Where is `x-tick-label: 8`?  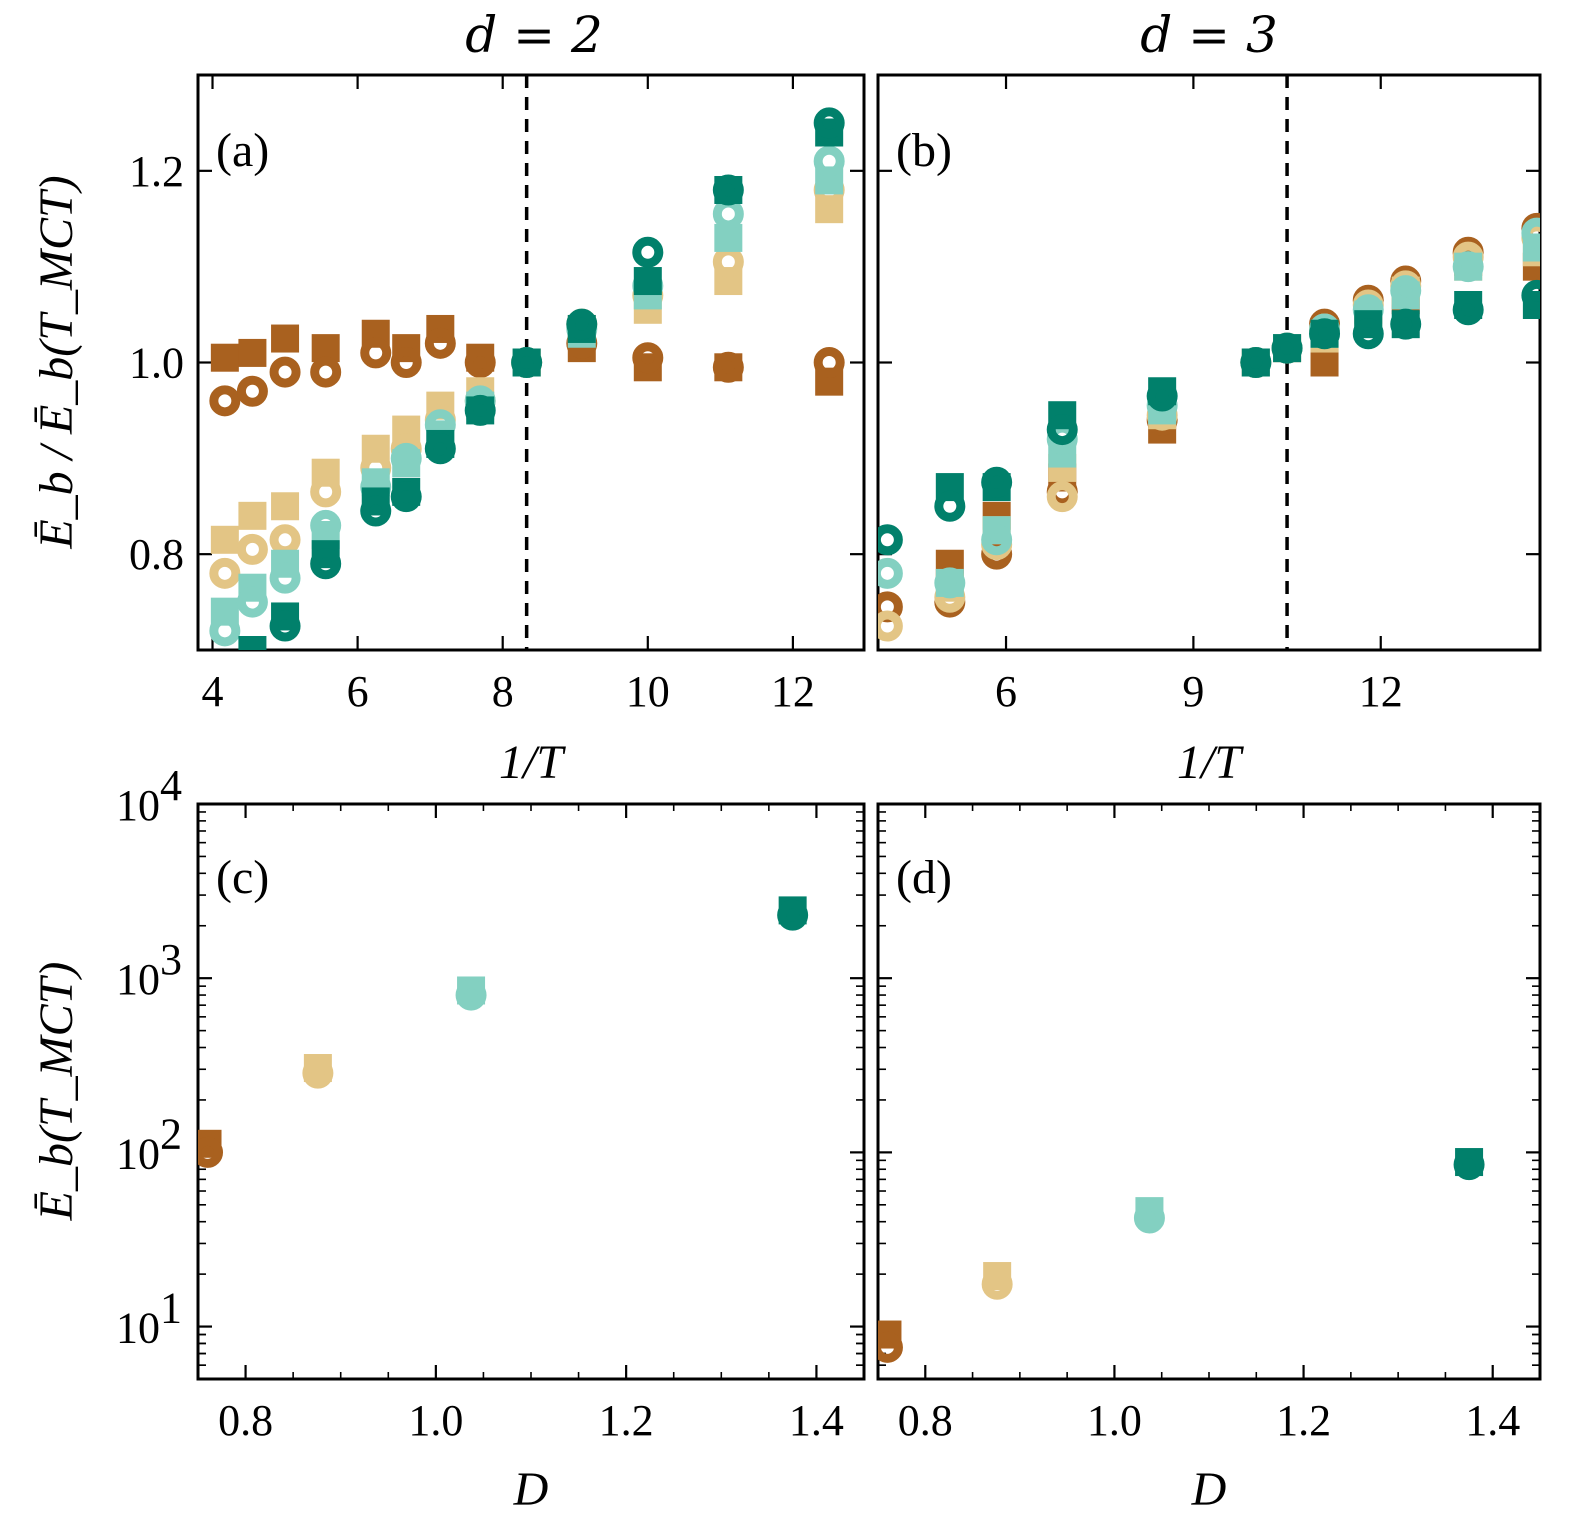 x-tick-label: 8 is located at coordinates (503, 691).